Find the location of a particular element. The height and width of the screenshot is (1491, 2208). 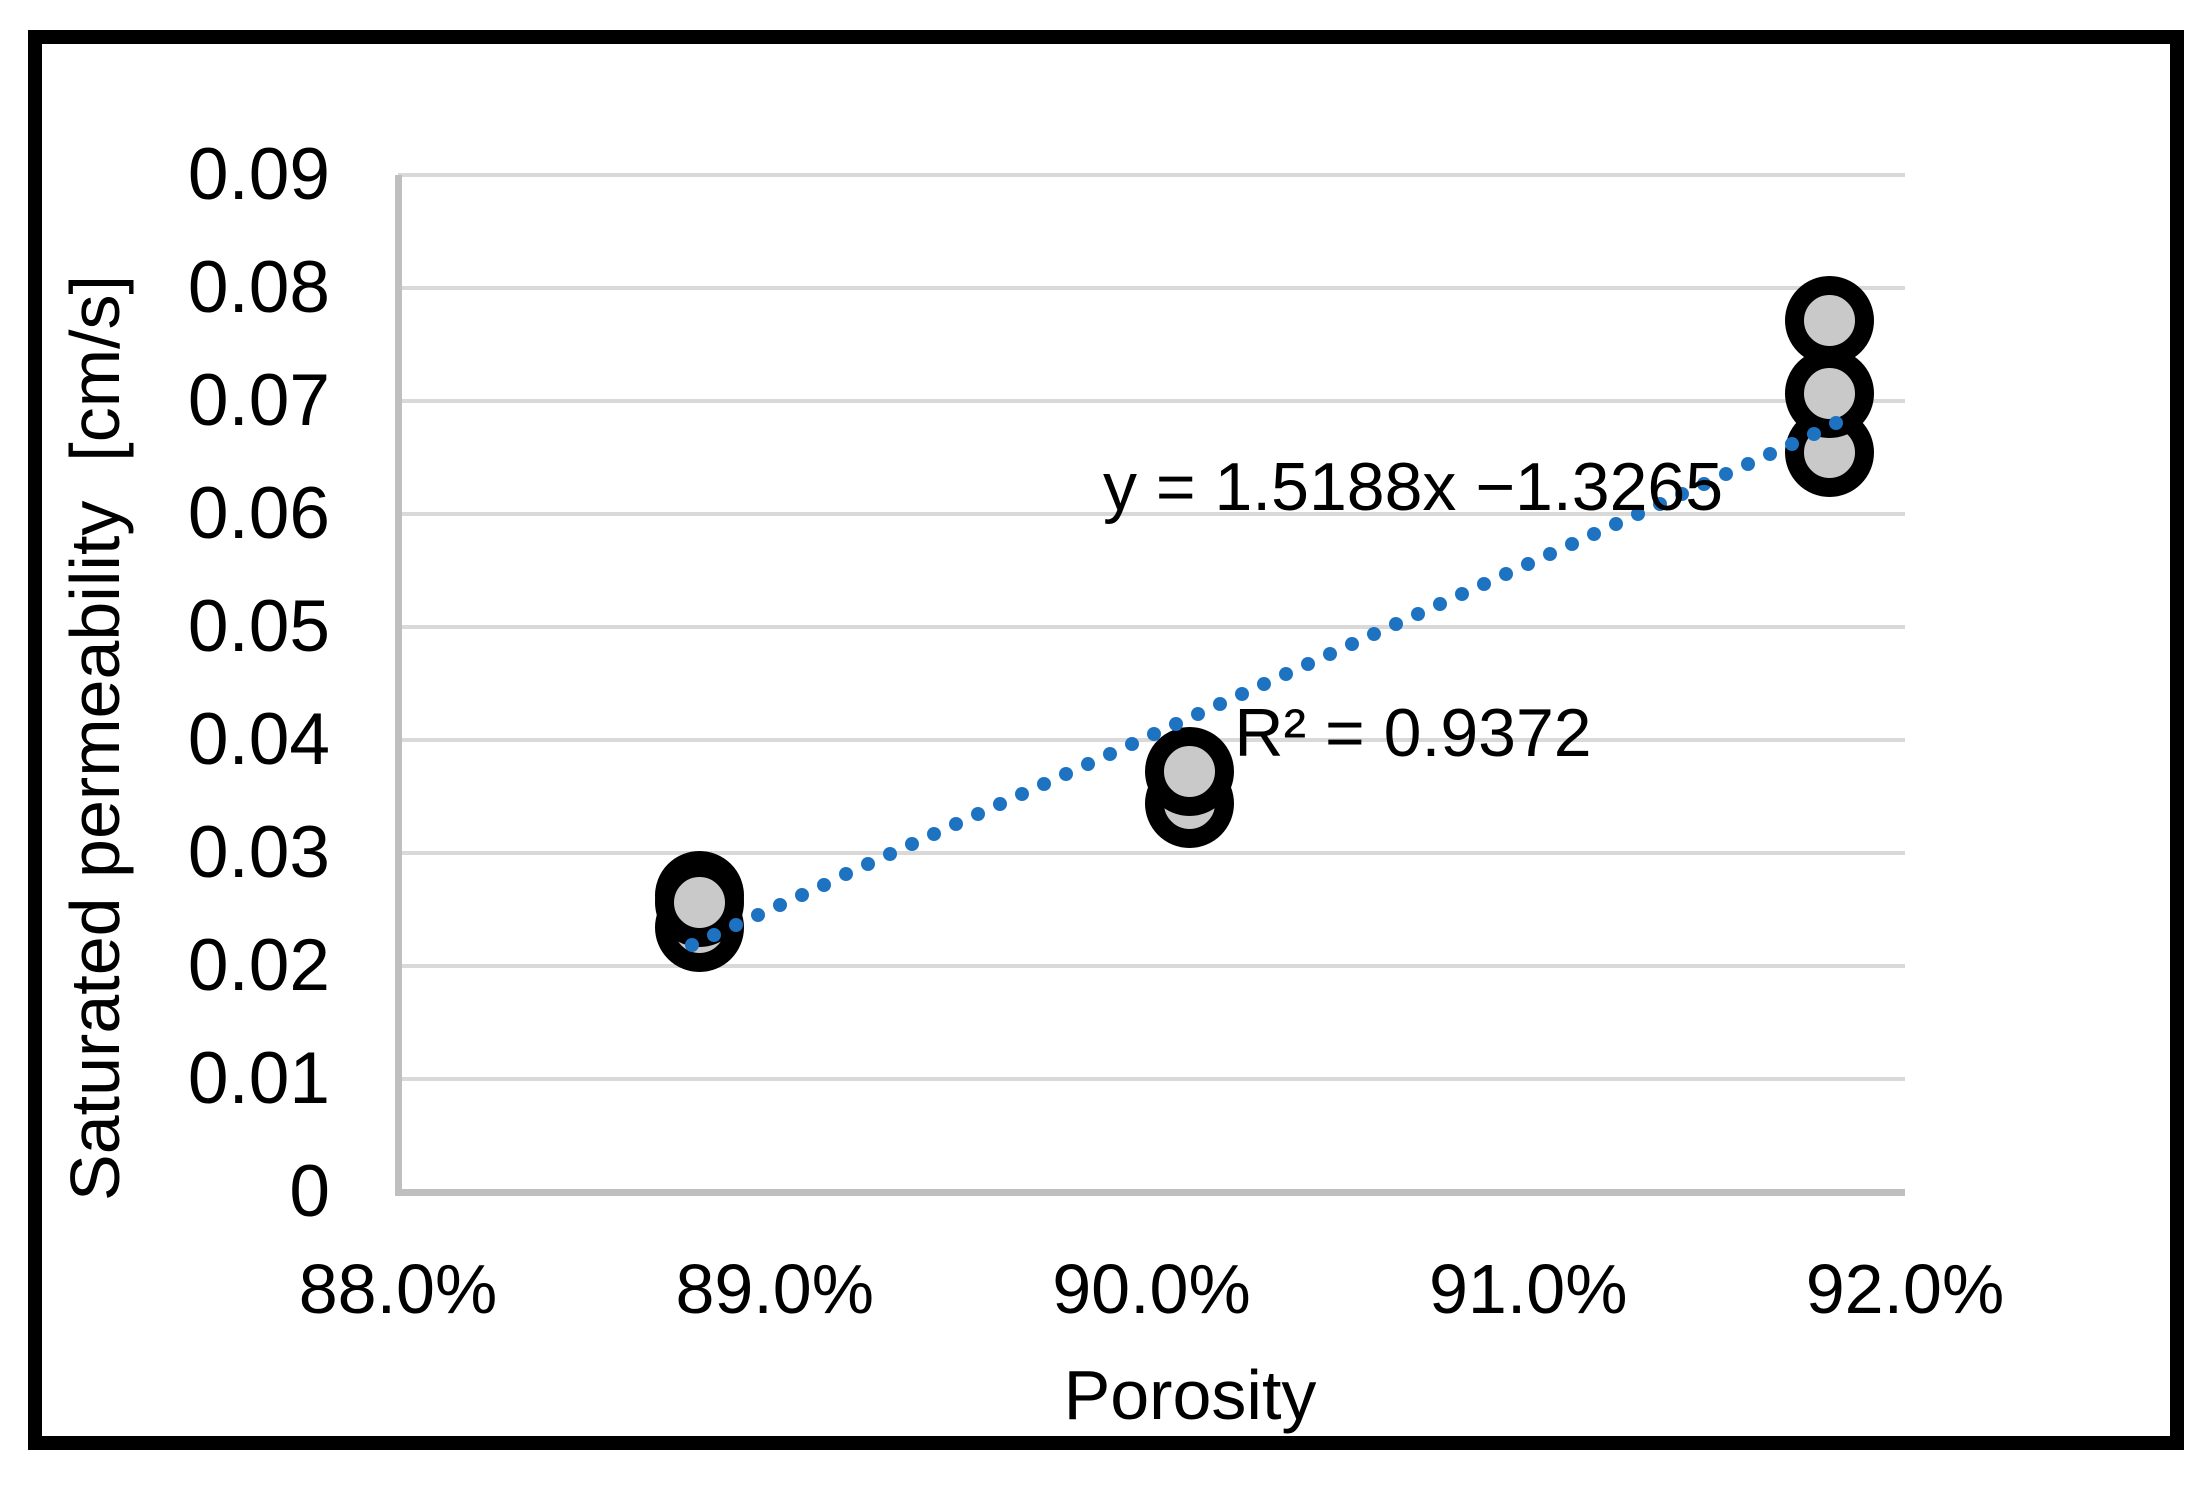

y-tick-label: 0.09 is located at coordinates (258, 174).